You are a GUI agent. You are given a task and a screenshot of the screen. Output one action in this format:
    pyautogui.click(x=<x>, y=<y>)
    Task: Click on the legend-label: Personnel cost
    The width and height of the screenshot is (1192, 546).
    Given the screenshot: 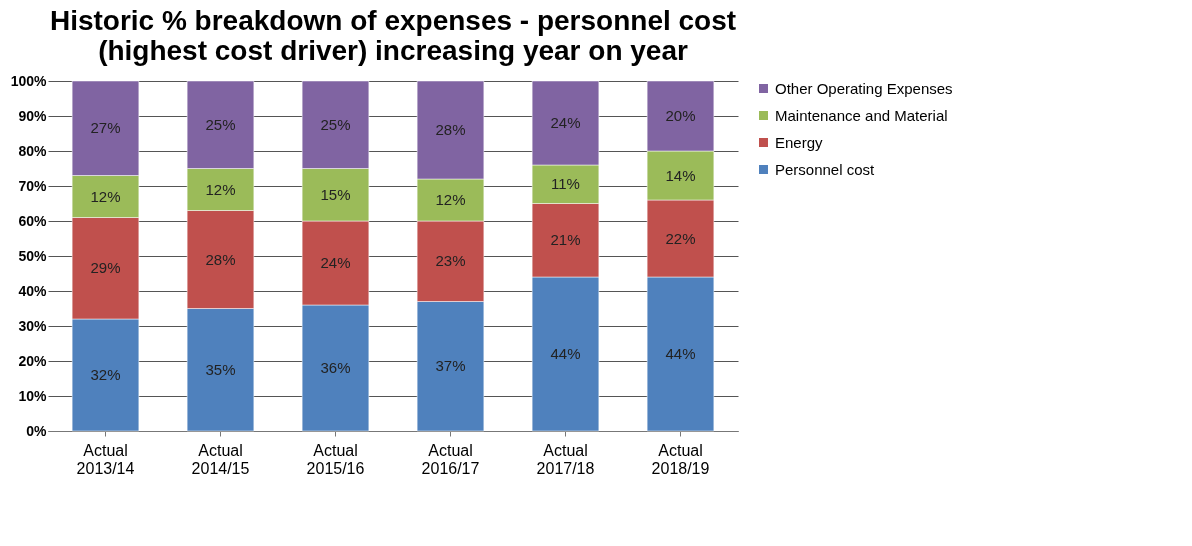 What is the action you would take?
    pyautogui.click(x=825, y=169)
    